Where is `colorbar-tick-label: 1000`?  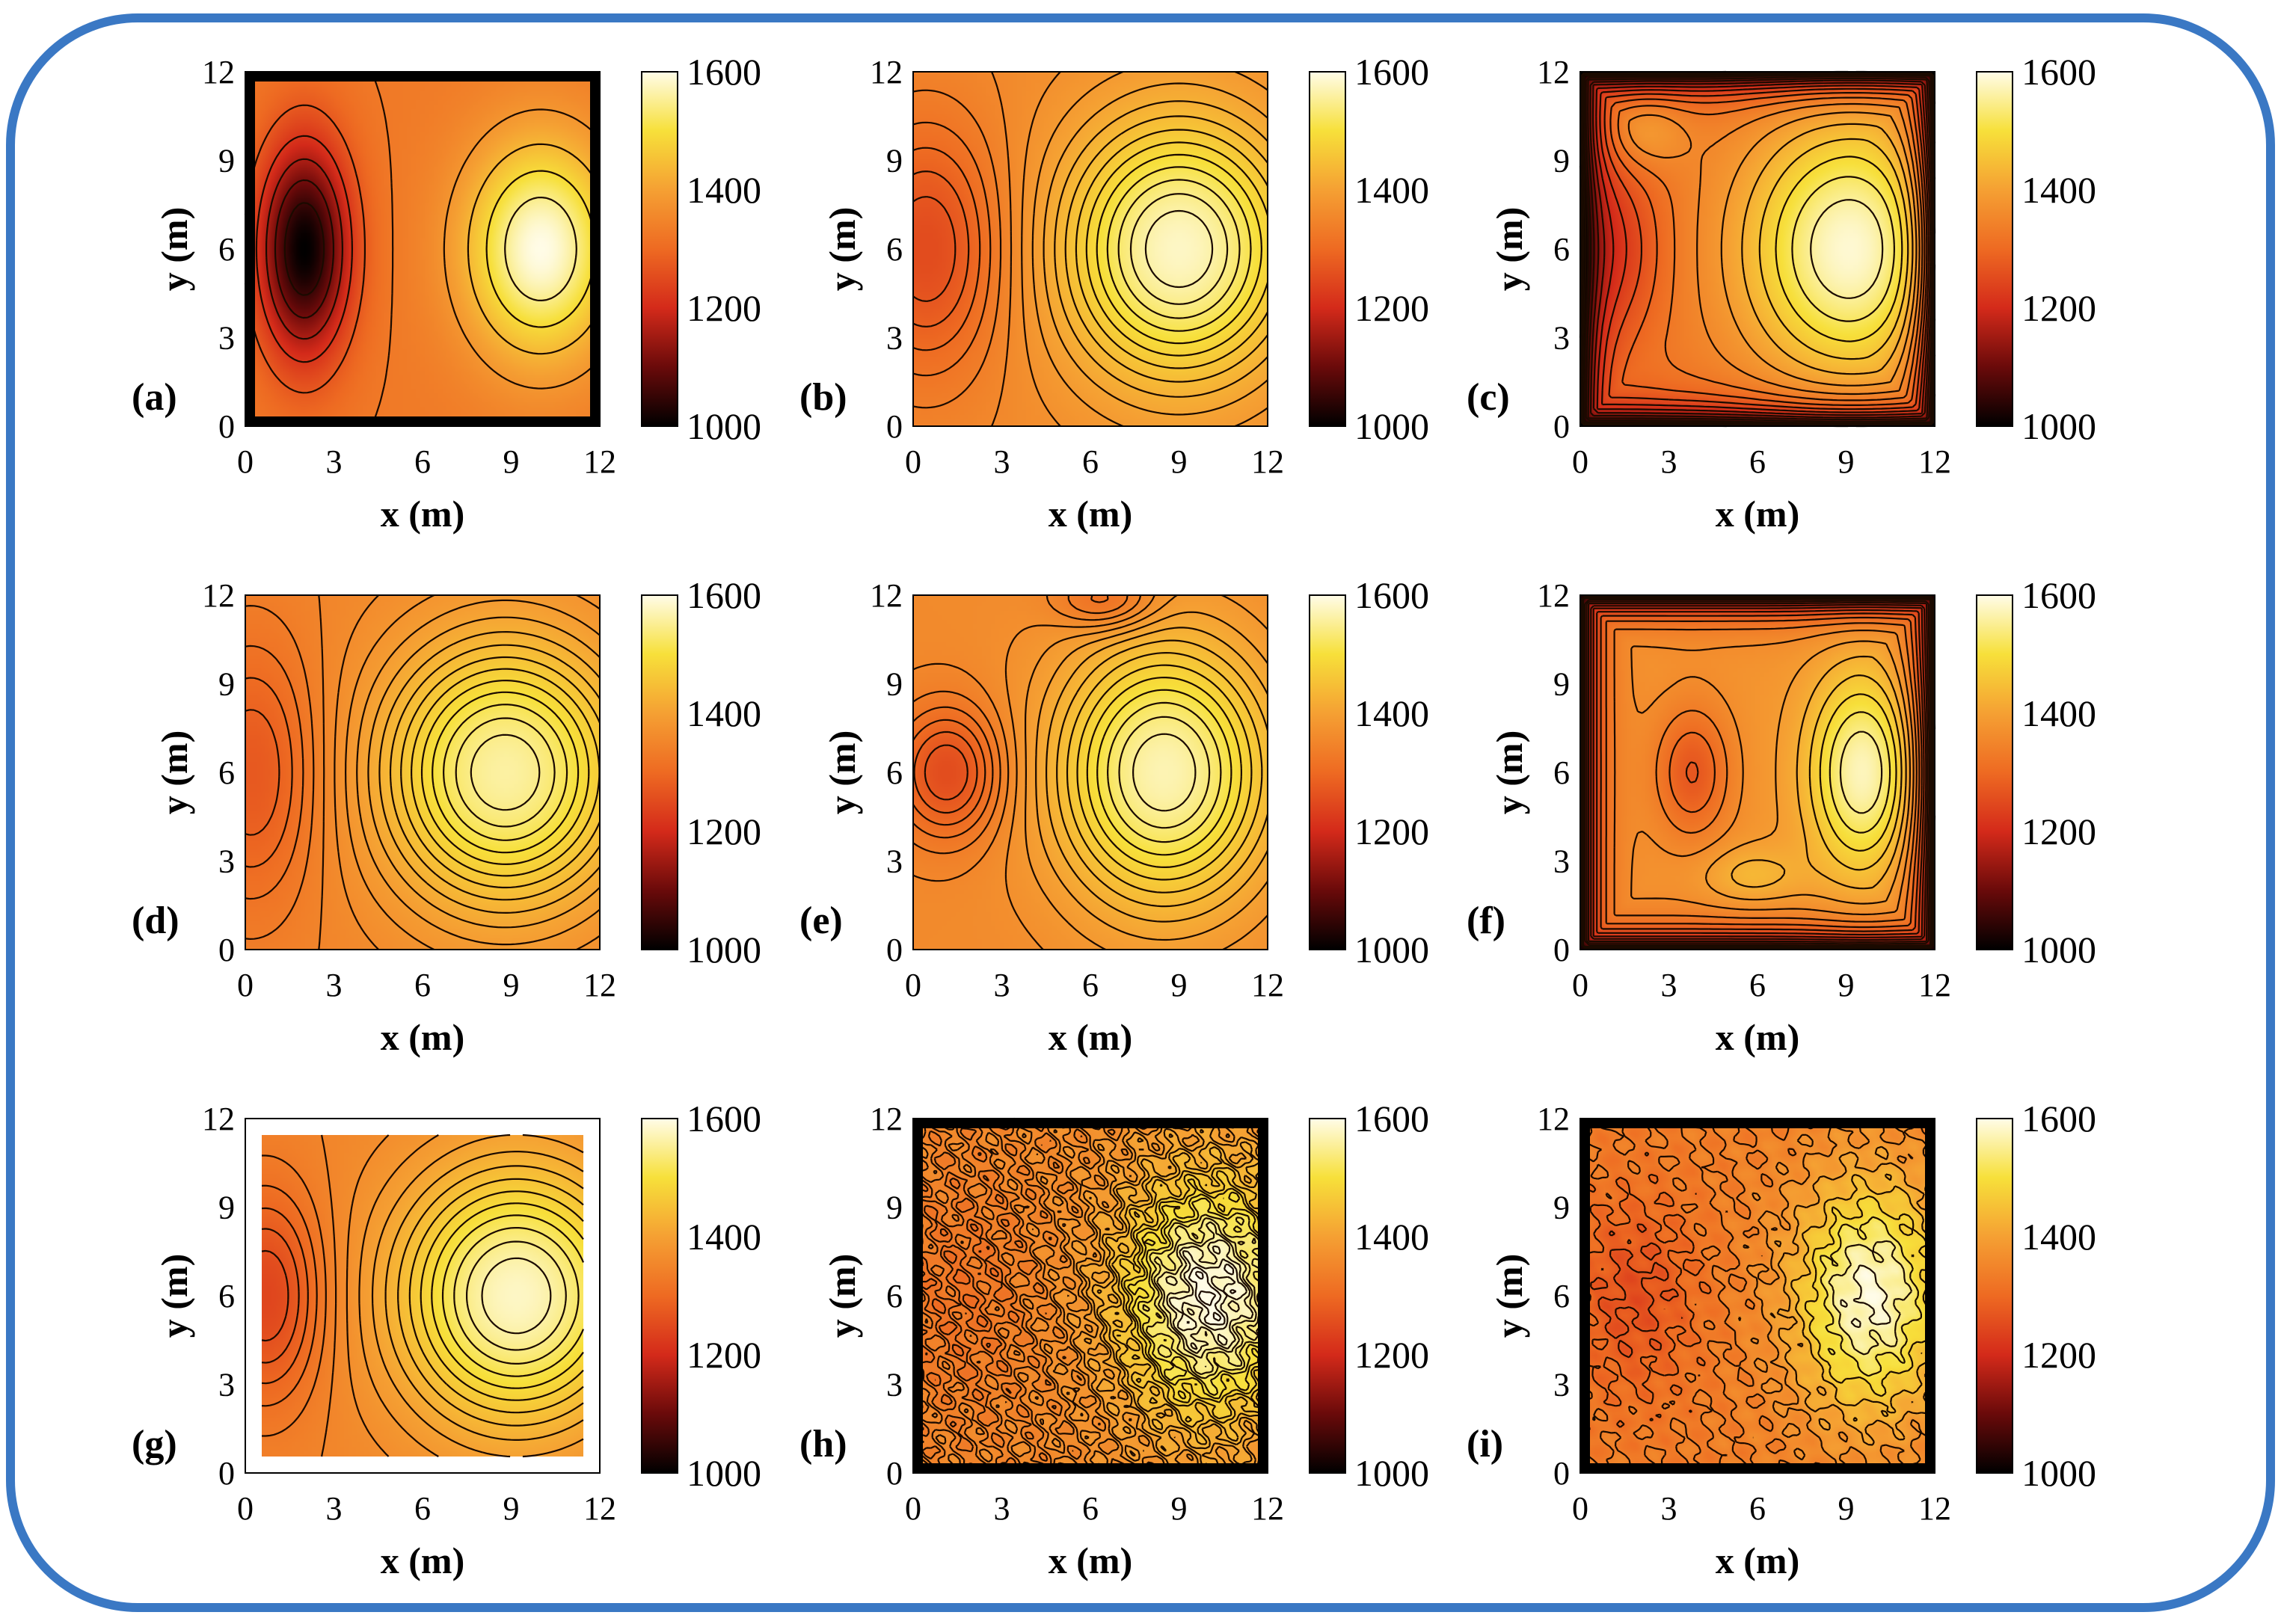 colorbar-tick-label: 1000 is located at coordinates (724, 426).